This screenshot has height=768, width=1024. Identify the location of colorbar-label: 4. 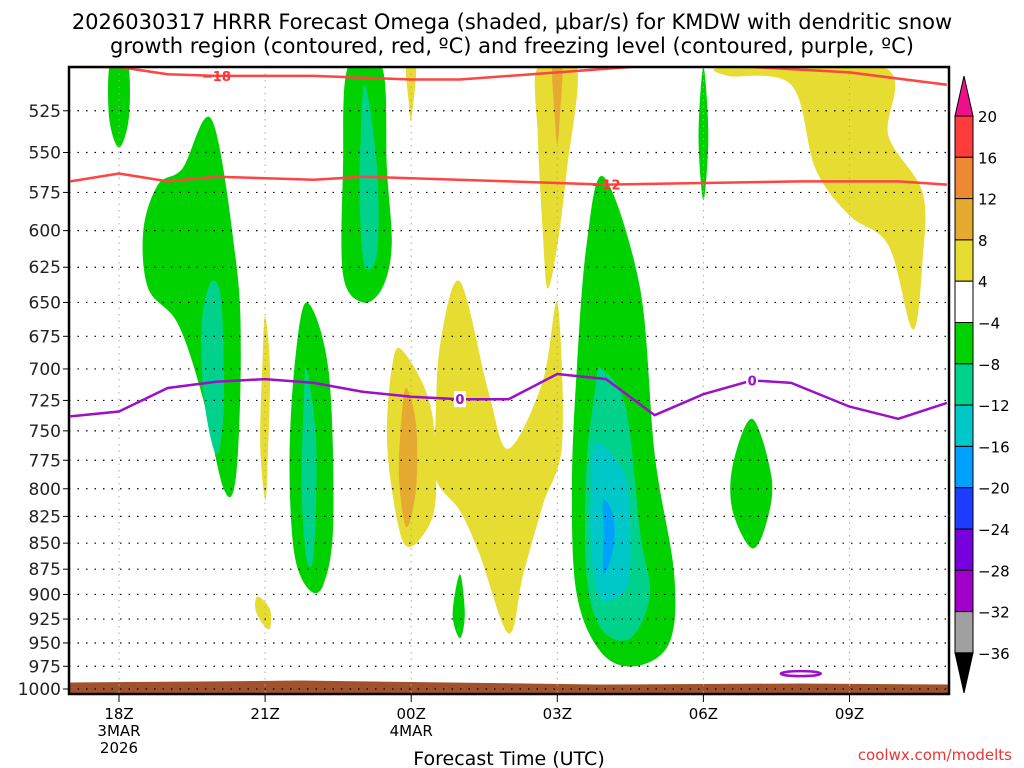
(983, 282).